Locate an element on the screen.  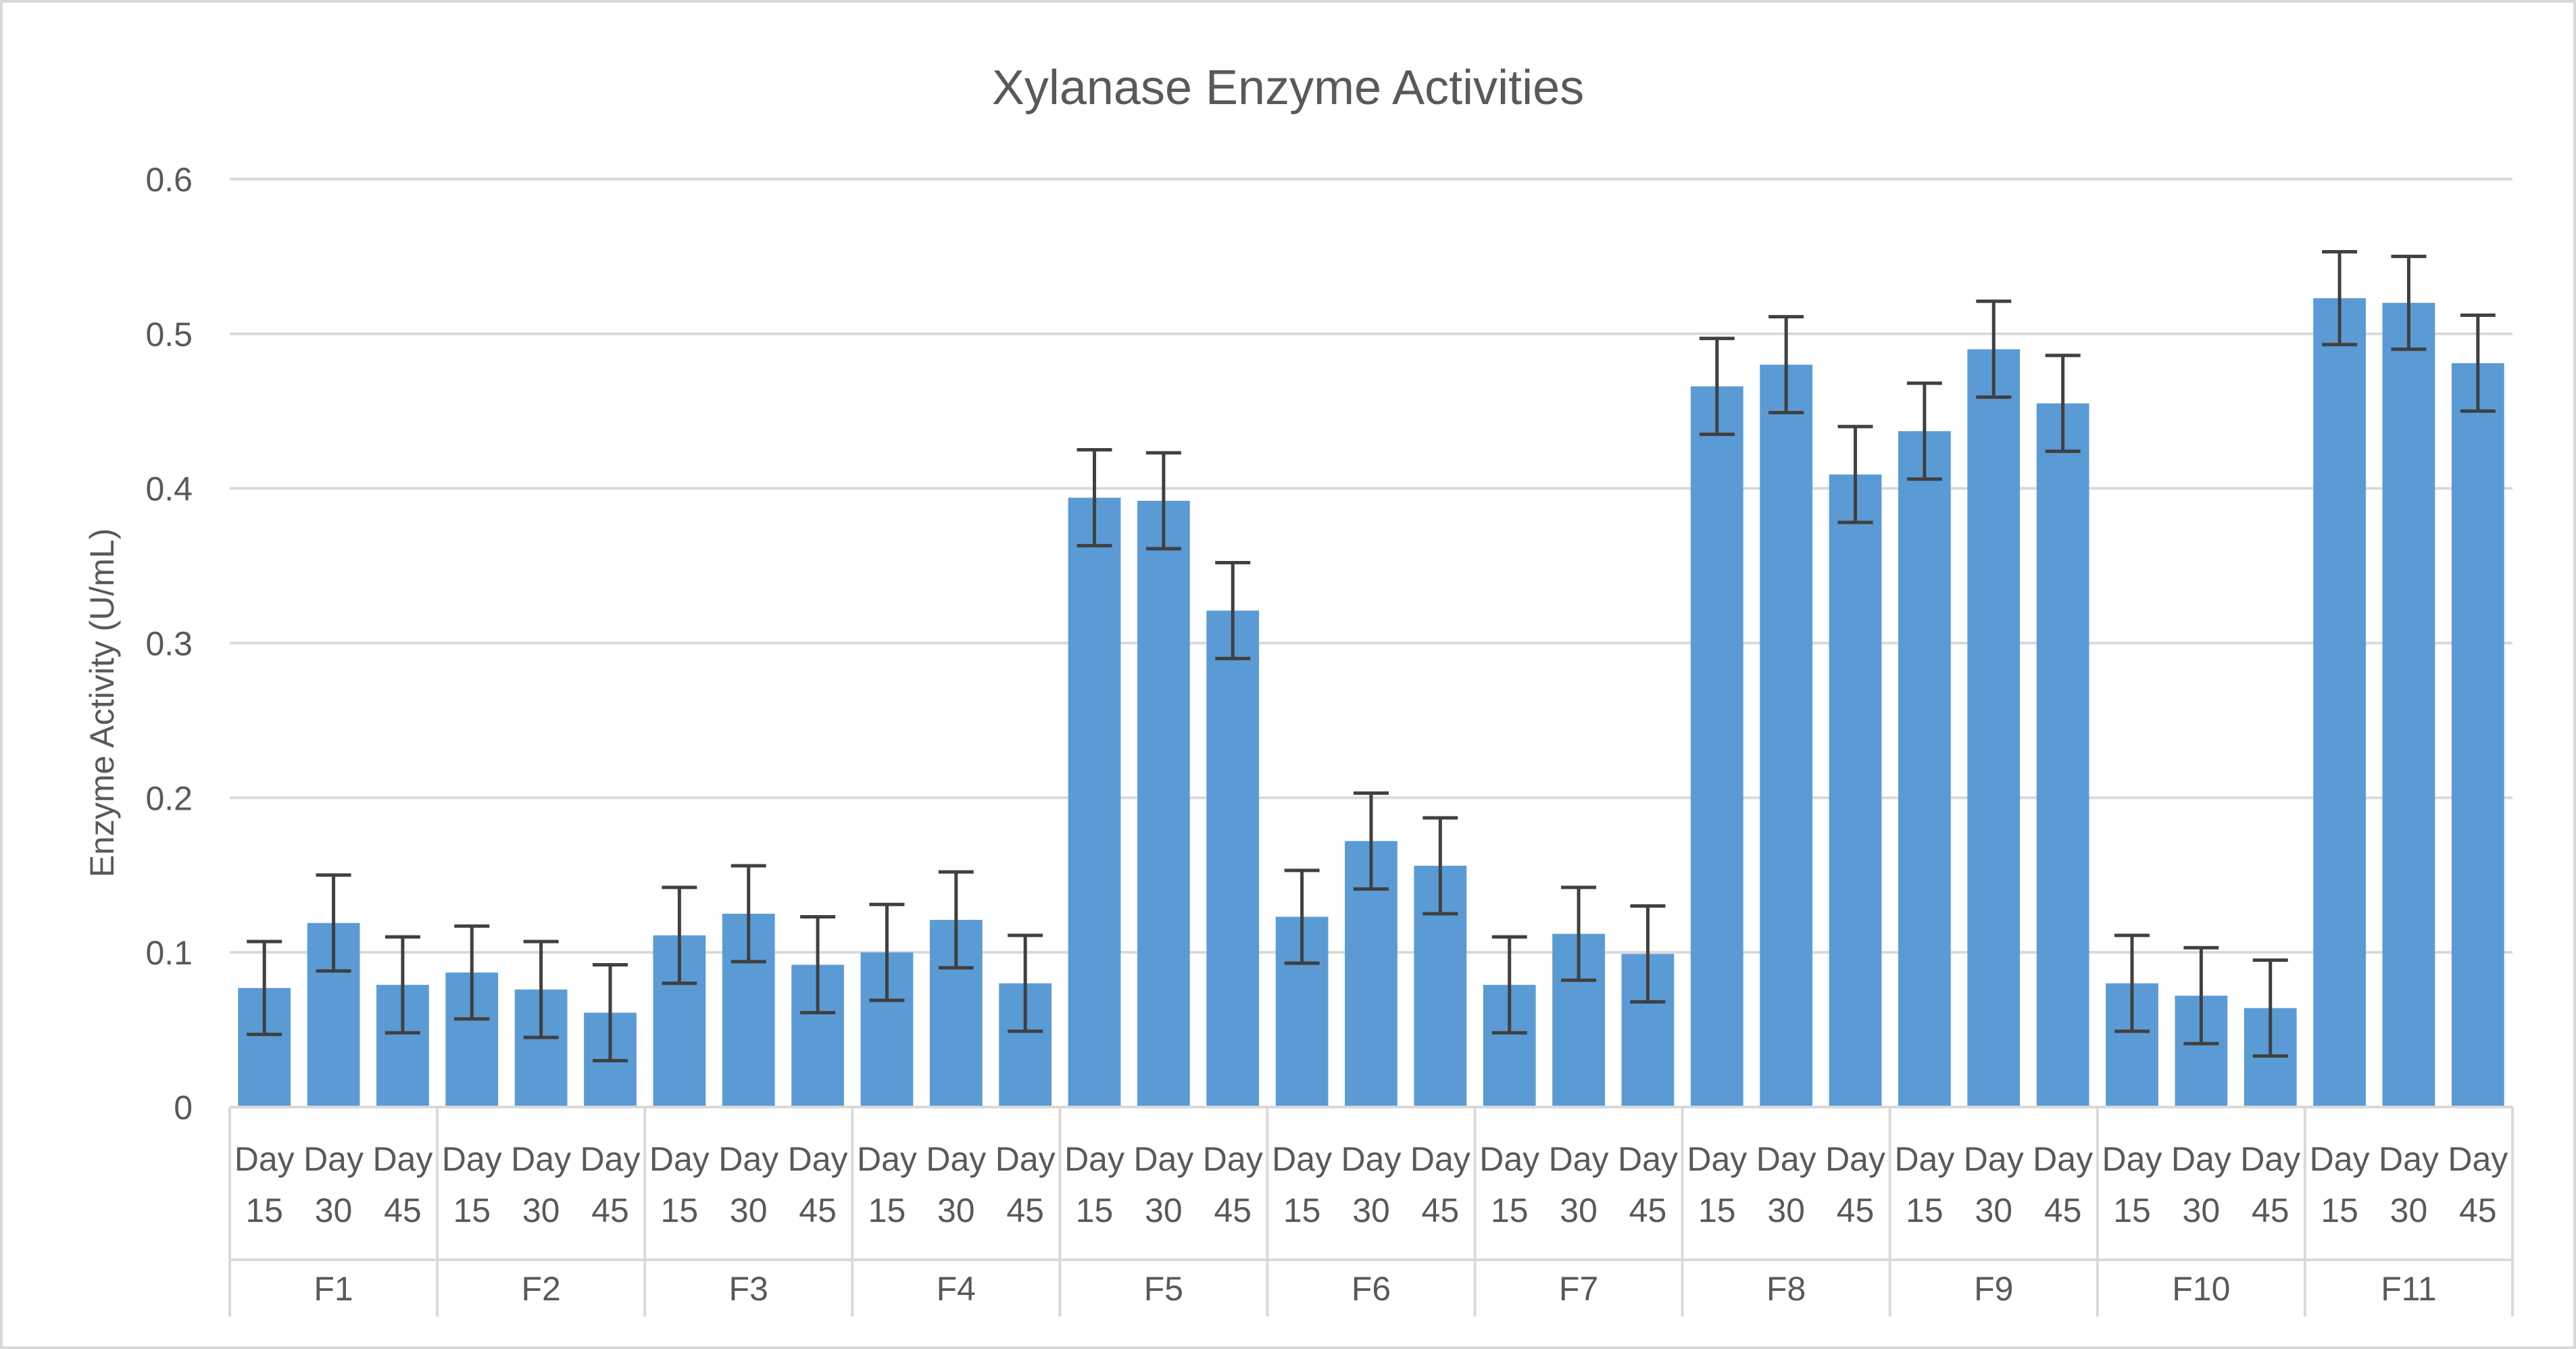
y-tick-label: 0.5 is located at coordinates (169, 334).